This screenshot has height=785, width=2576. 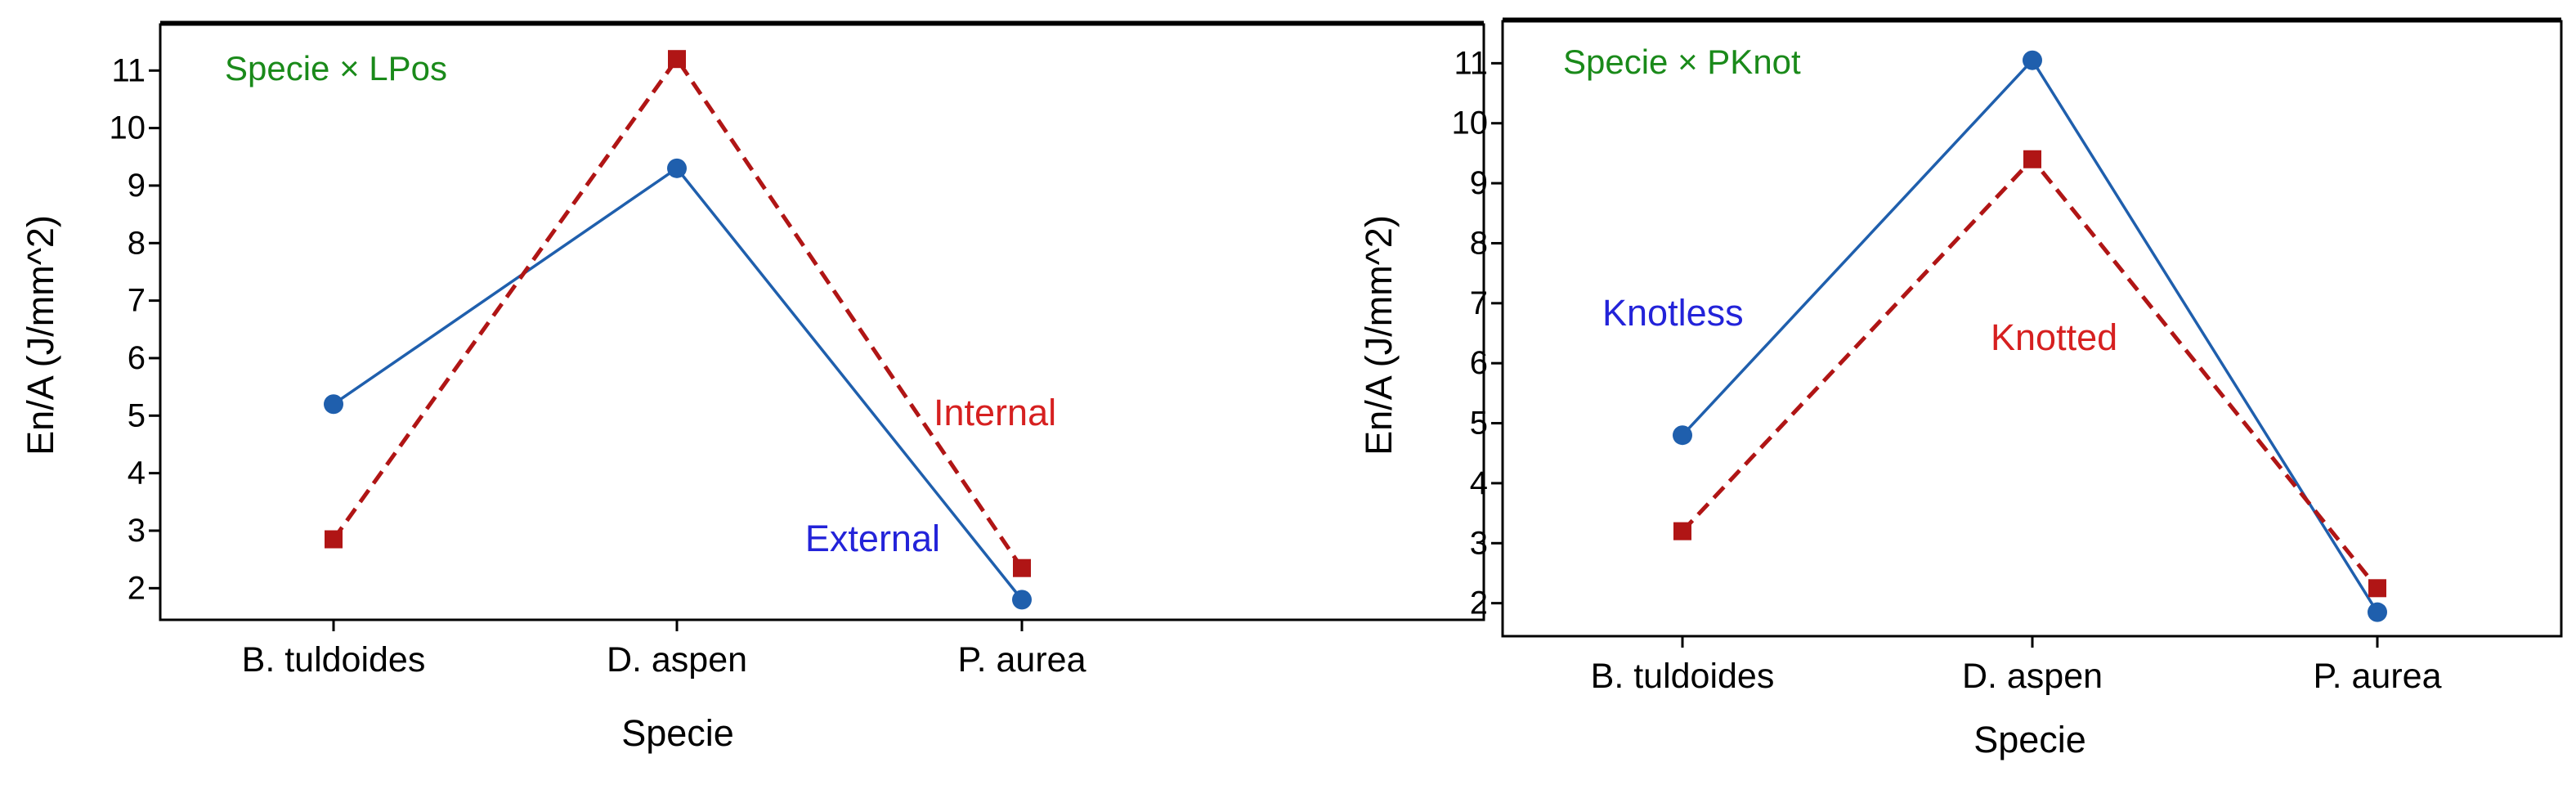 I want to click on data-point-knotless-p-aurea, so click(x=2378, y=612).